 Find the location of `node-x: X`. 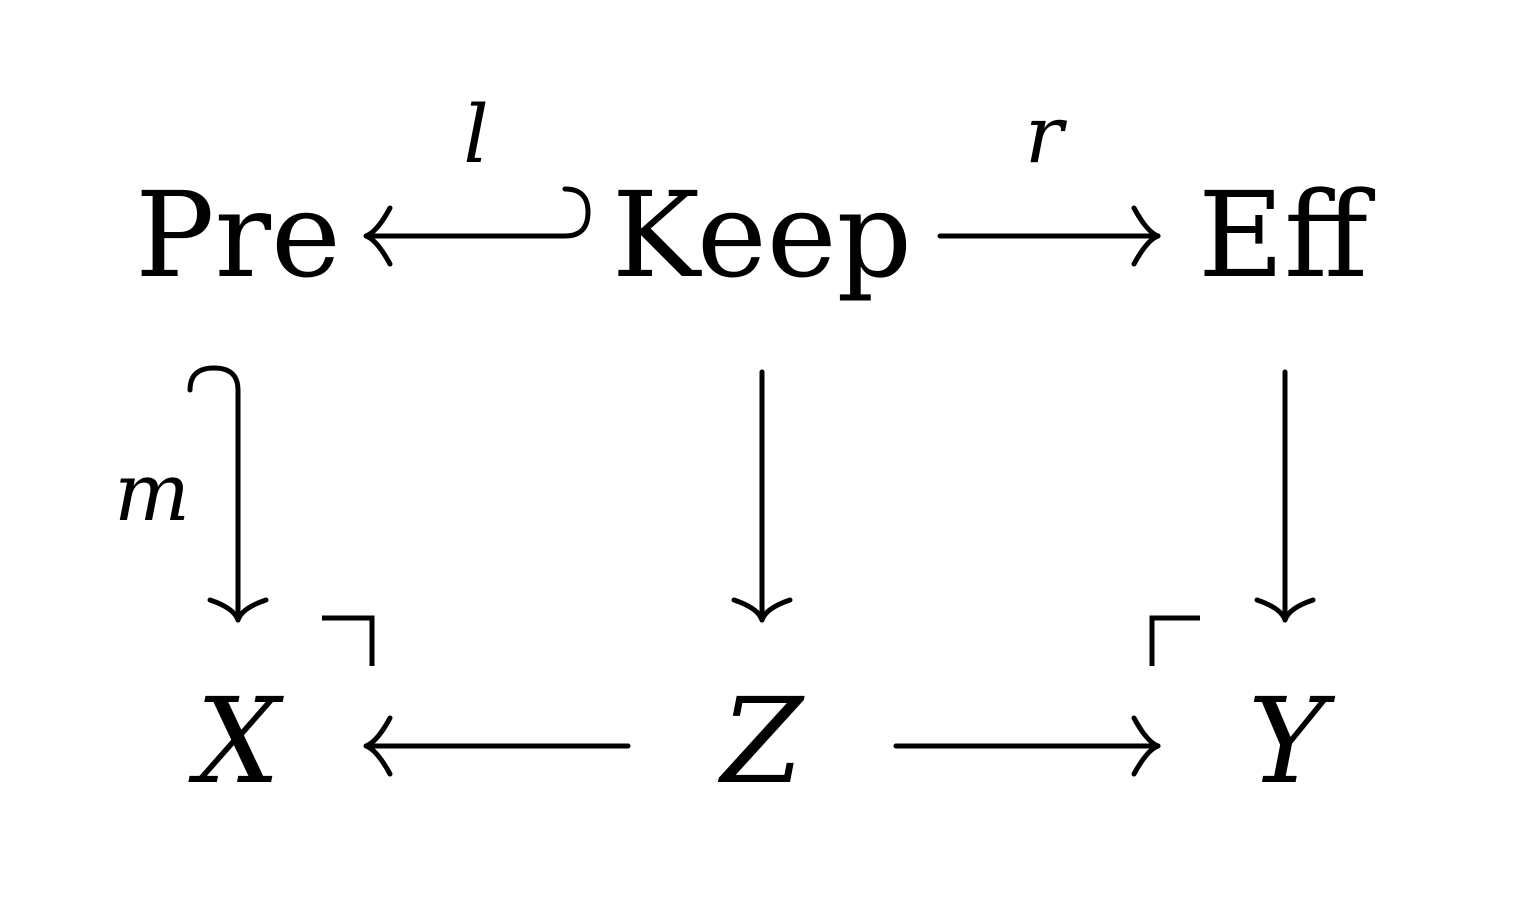

node-x: X is located at coordinates (236, 741).